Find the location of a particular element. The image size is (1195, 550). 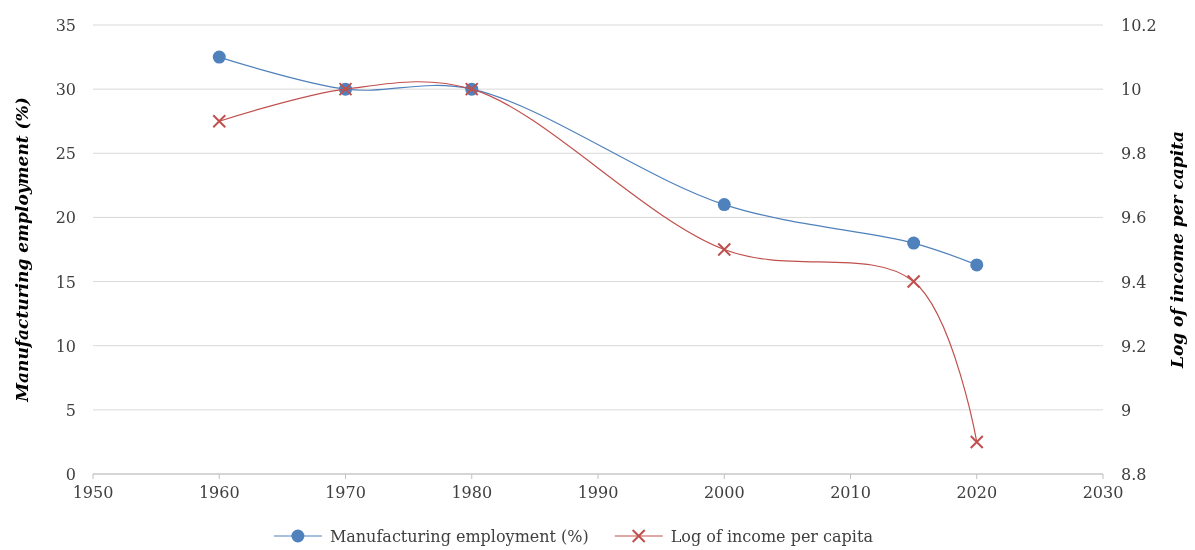

y2-tick-label: 9.4 is located at coordinates (1134, 282).